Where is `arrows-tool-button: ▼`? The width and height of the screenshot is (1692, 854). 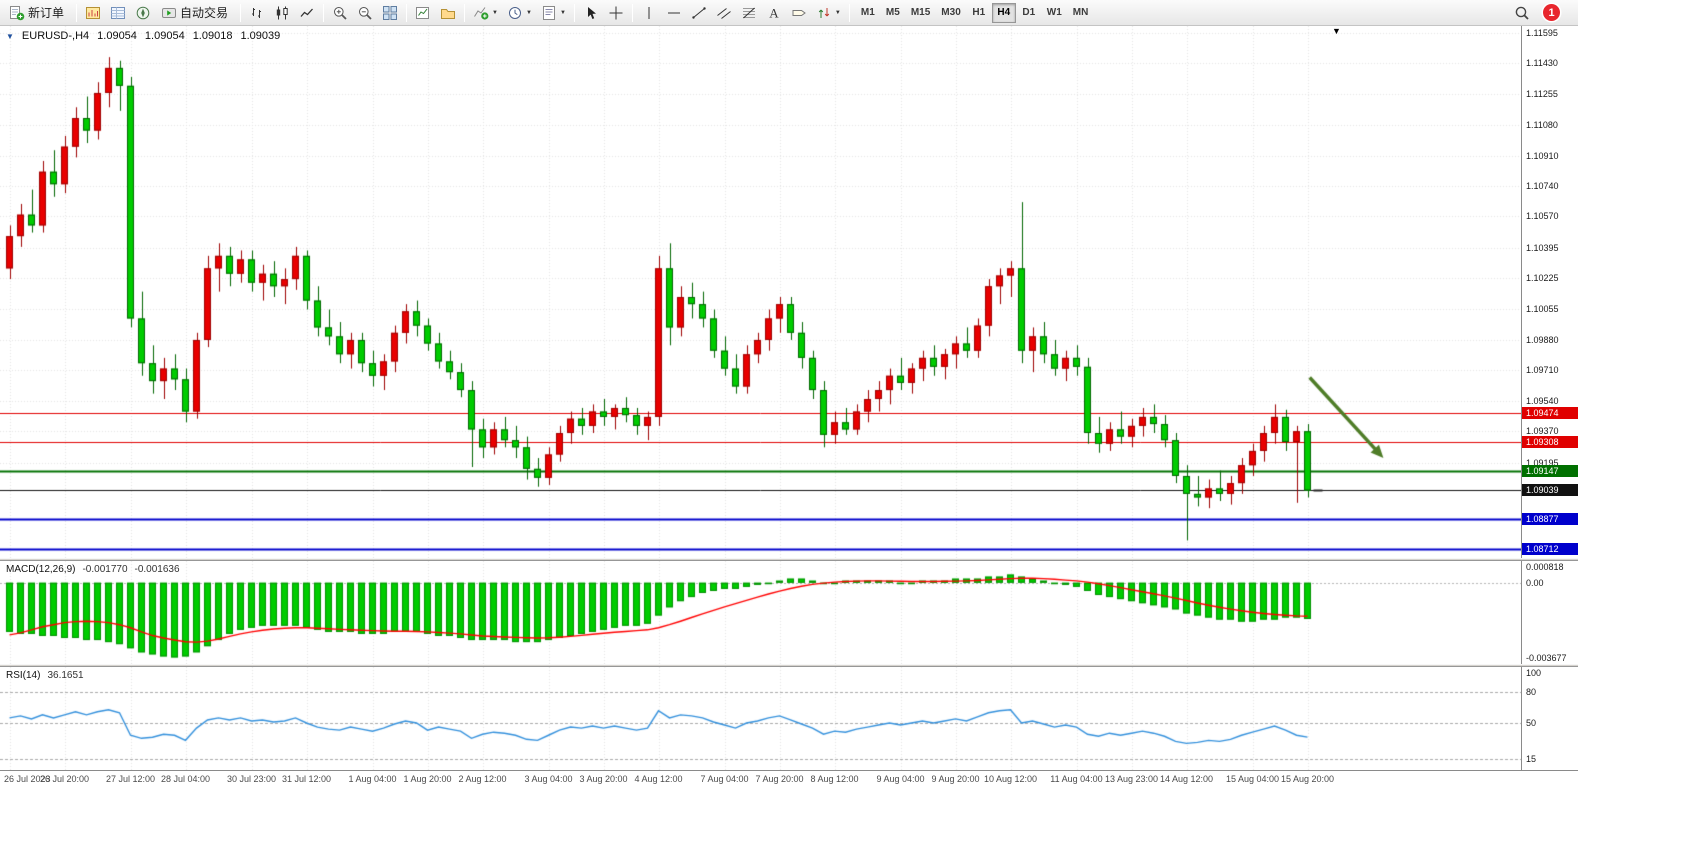 arrows-tool-button: ▼ is located at coordinates (828, 13).